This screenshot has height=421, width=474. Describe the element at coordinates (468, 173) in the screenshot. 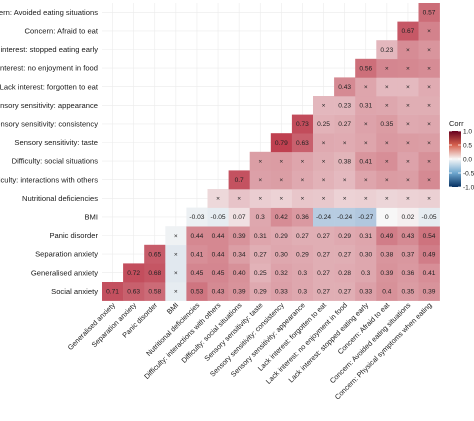

I see `legend-tick-label: -0.5` at that location.